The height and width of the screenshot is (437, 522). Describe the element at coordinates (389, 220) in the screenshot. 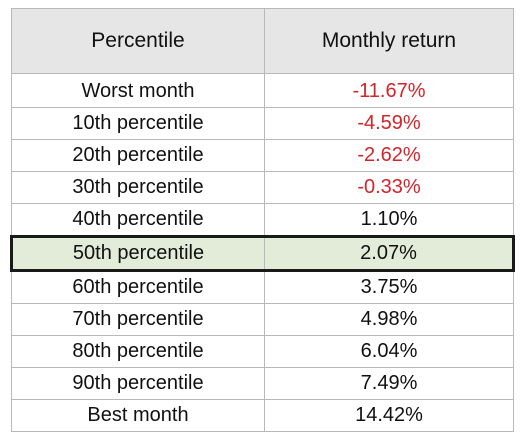

I see `row-value: 1.10%` at that location.